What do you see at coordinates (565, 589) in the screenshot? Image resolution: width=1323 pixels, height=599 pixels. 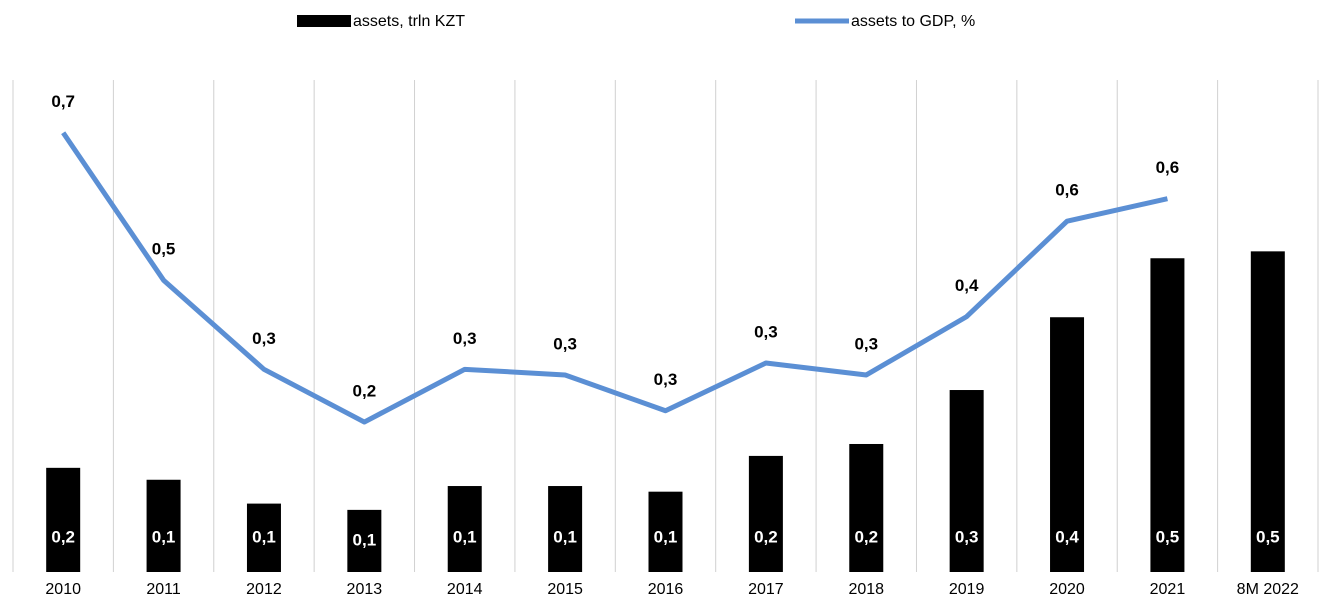 I see `x-tick-label: 2015` at bounding box center [565, 589].